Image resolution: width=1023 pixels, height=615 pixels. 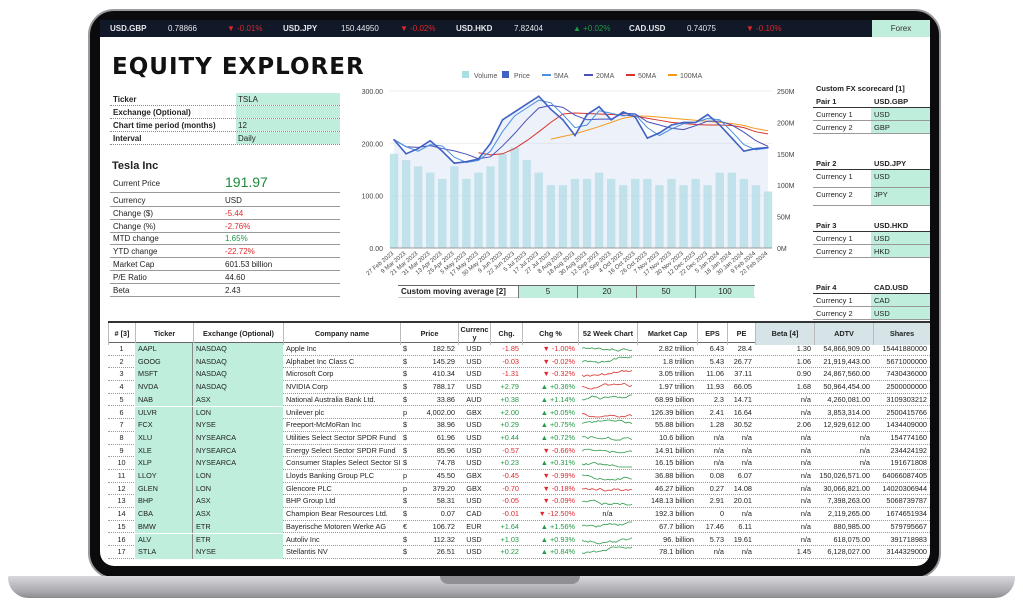 I want to click on column-header: Chg., so click(x=506, y=334).